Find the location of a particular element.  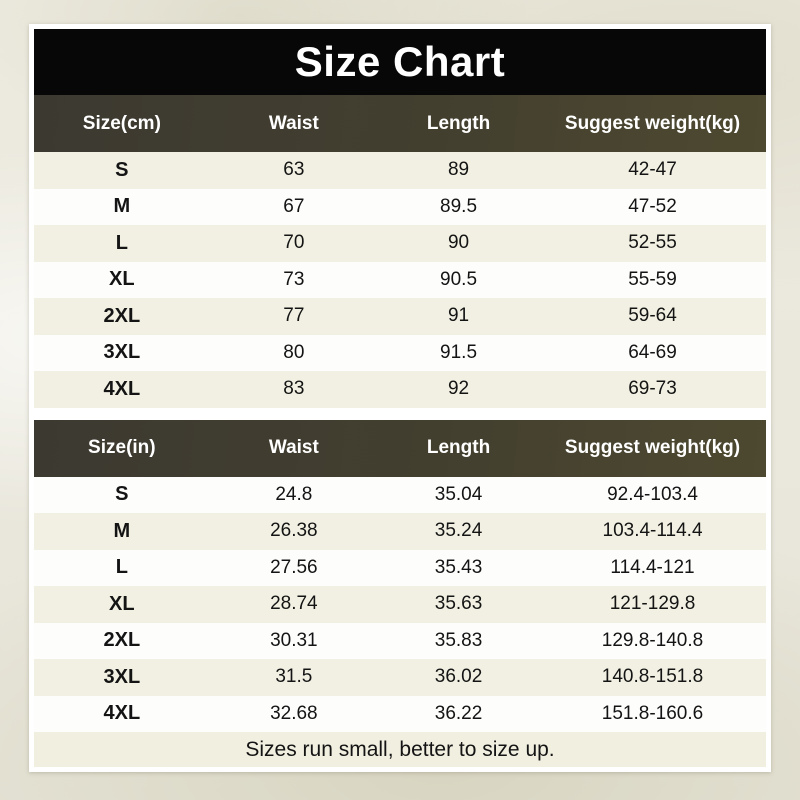

table-row: 3XL 80 91.5 64-69 is located at coordinates (400, 352).